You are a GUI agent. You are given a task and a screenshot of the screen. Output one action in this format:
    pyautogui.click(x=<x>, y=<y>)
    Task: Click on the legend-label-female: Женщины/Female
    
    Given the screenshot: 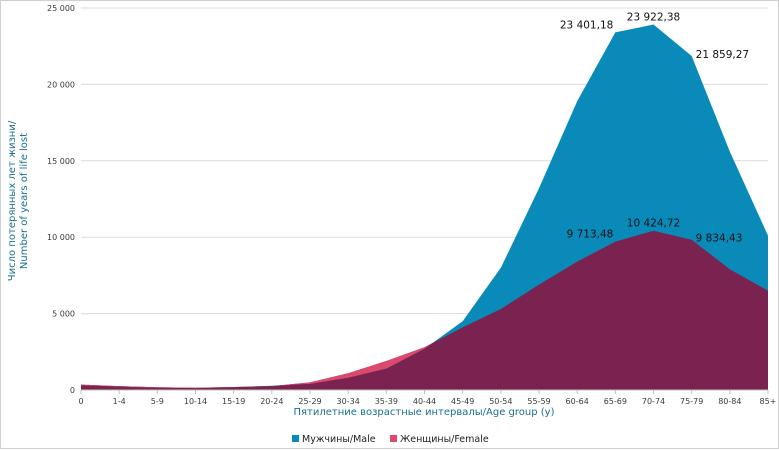 What is the action you would take?
    pyautogui.click(x=444, y=439)
    